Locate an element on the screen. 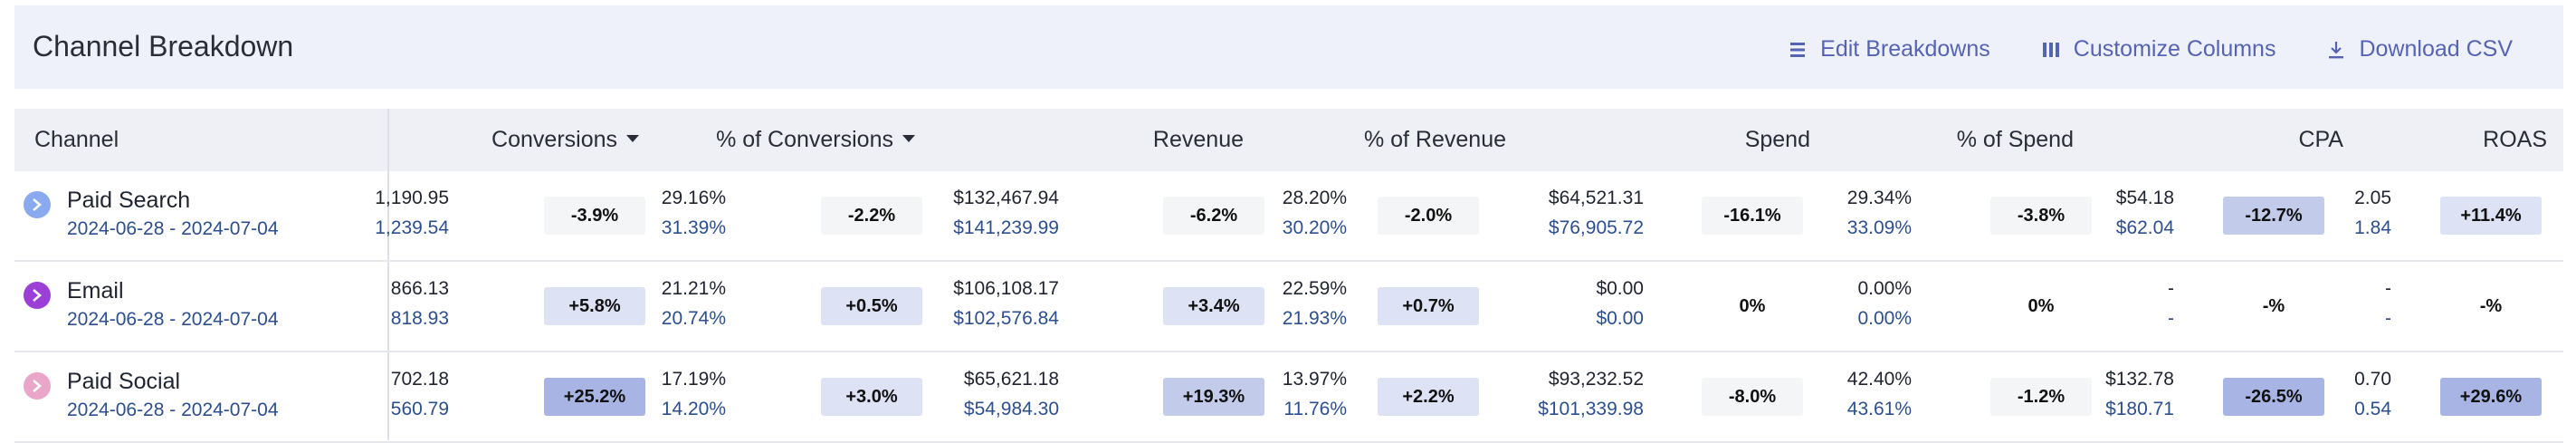 The width and height of the screenshot is (2576, 443). metric-current-value: 29.16% is located at coordinates (693, 198).